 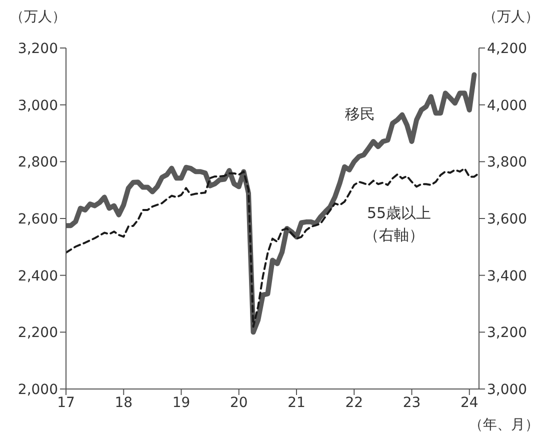 What do you see at coordinates (360, 114) in the screenshot?
I see `series-label: 移民` at bounding box center [360, 114].